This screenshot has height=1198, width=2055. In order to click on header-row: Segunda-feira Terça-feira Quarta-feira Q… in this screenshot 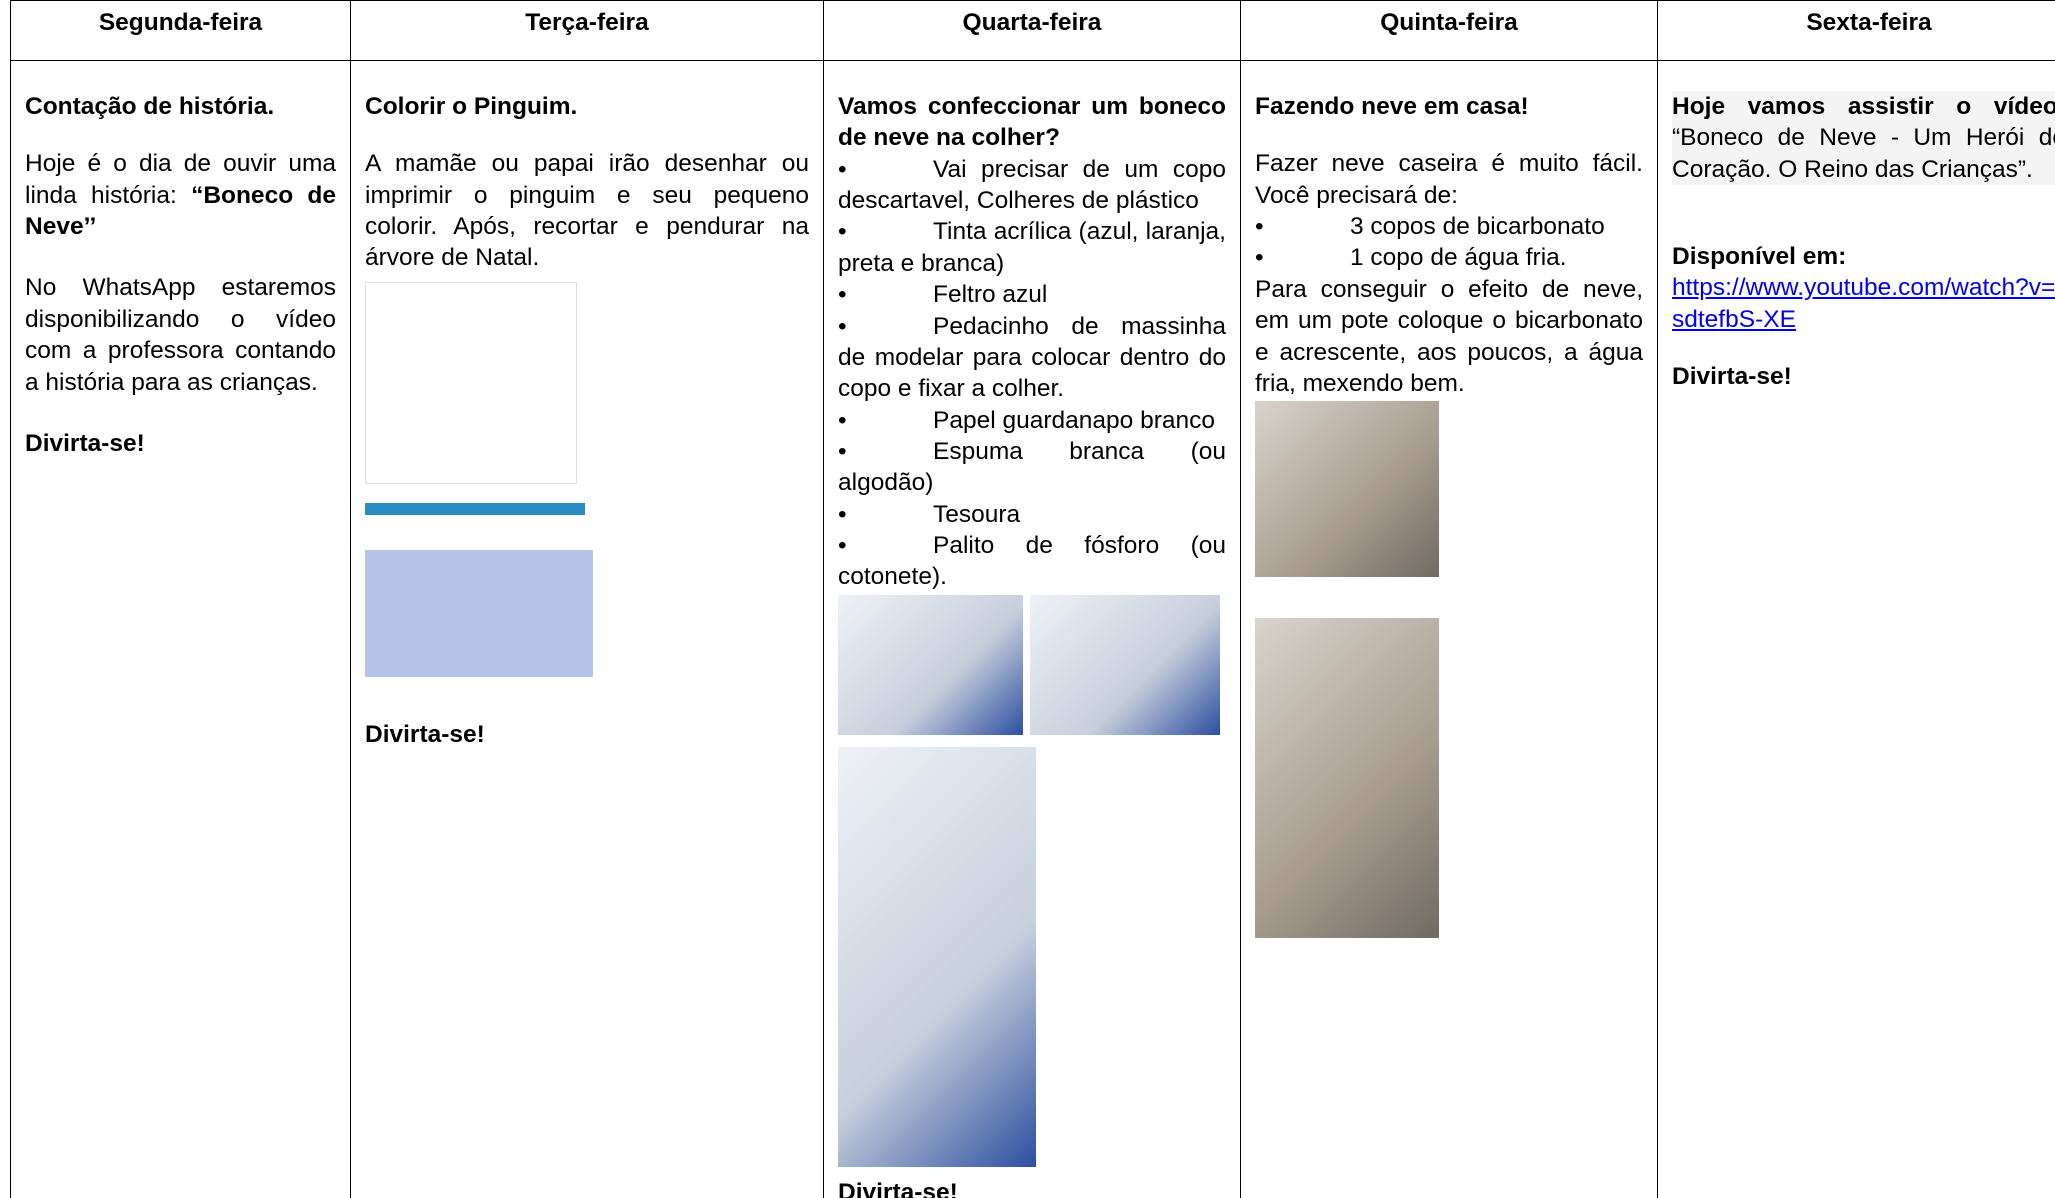, I will do `click(1032, 30)`.